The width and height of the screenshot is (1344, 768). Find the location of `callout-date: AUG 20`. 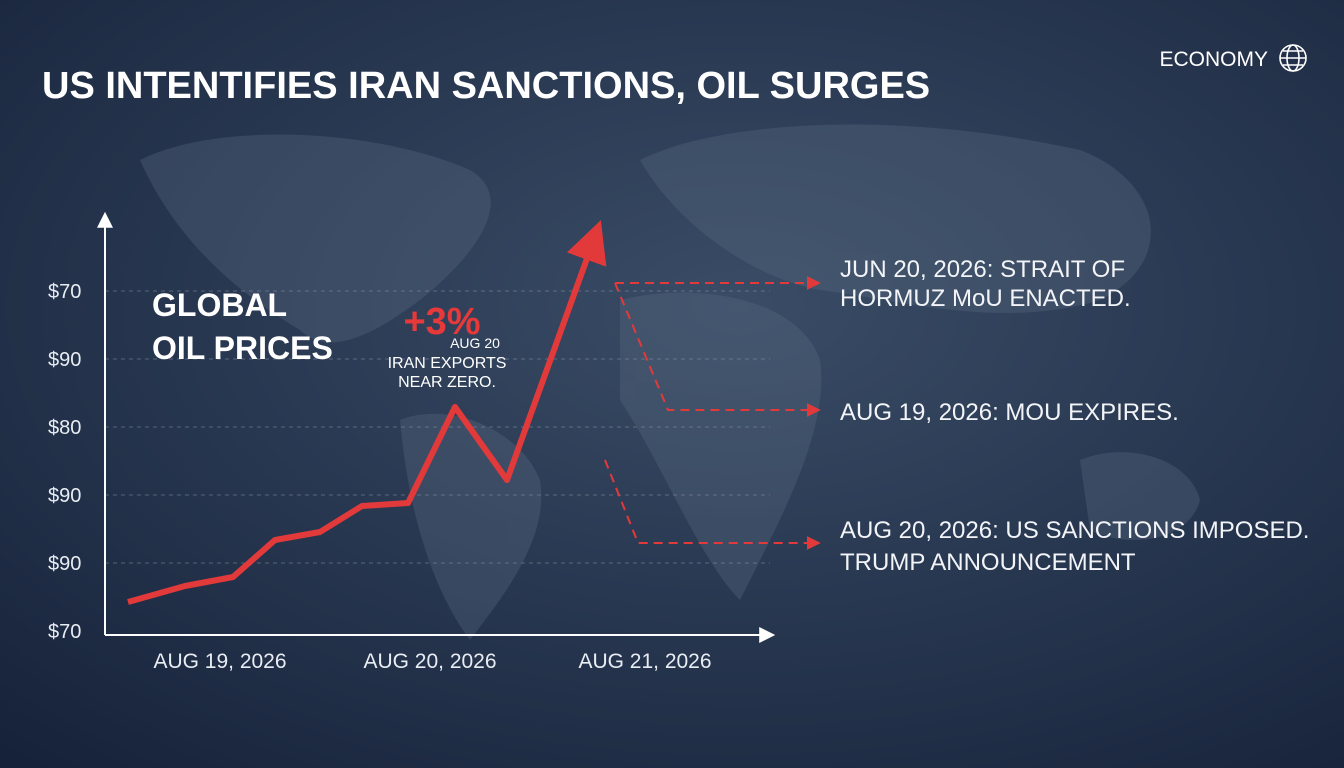

callout-date: AUG 20 is located at coordinates (475, 343).